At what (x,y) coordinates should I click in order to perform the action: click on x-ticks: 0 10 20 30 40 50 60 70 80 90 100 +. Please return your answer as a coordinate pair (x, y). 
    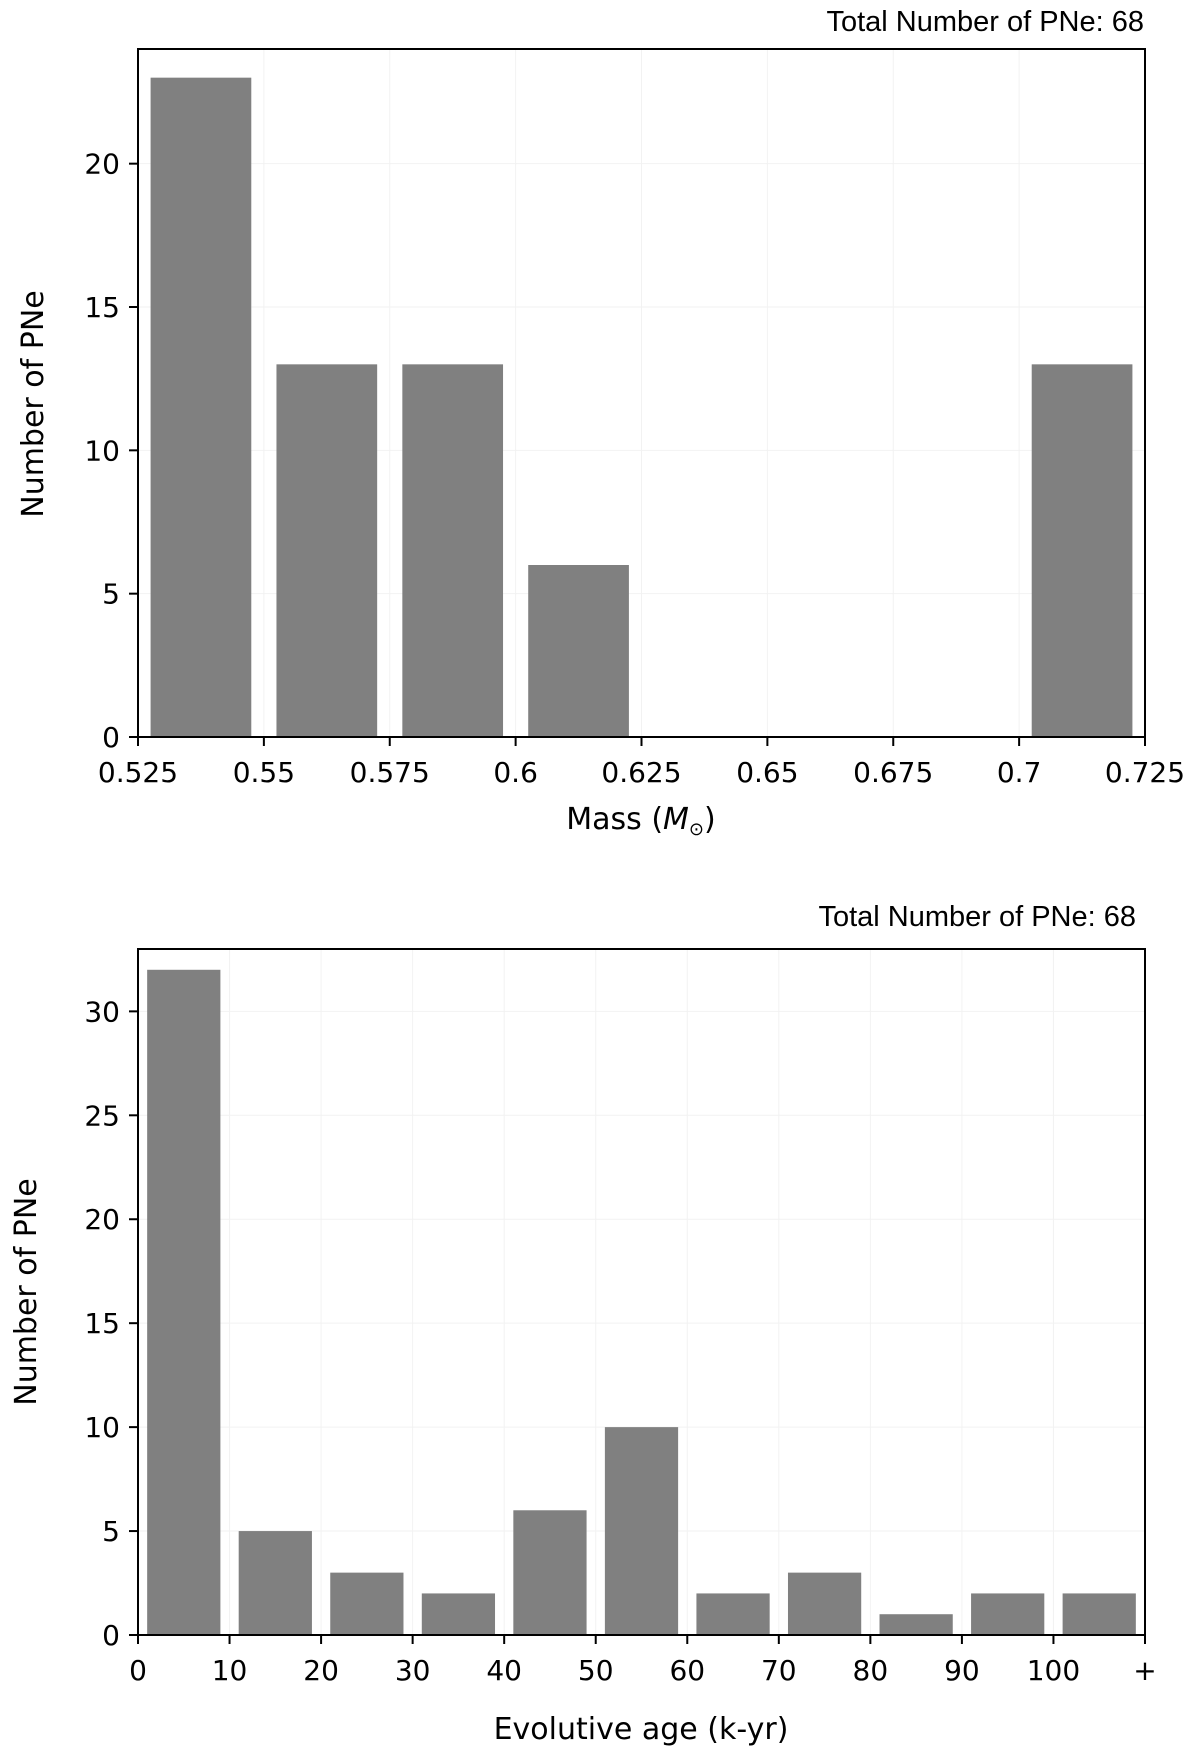
    Looking at the image, I should click on (643, 1661).